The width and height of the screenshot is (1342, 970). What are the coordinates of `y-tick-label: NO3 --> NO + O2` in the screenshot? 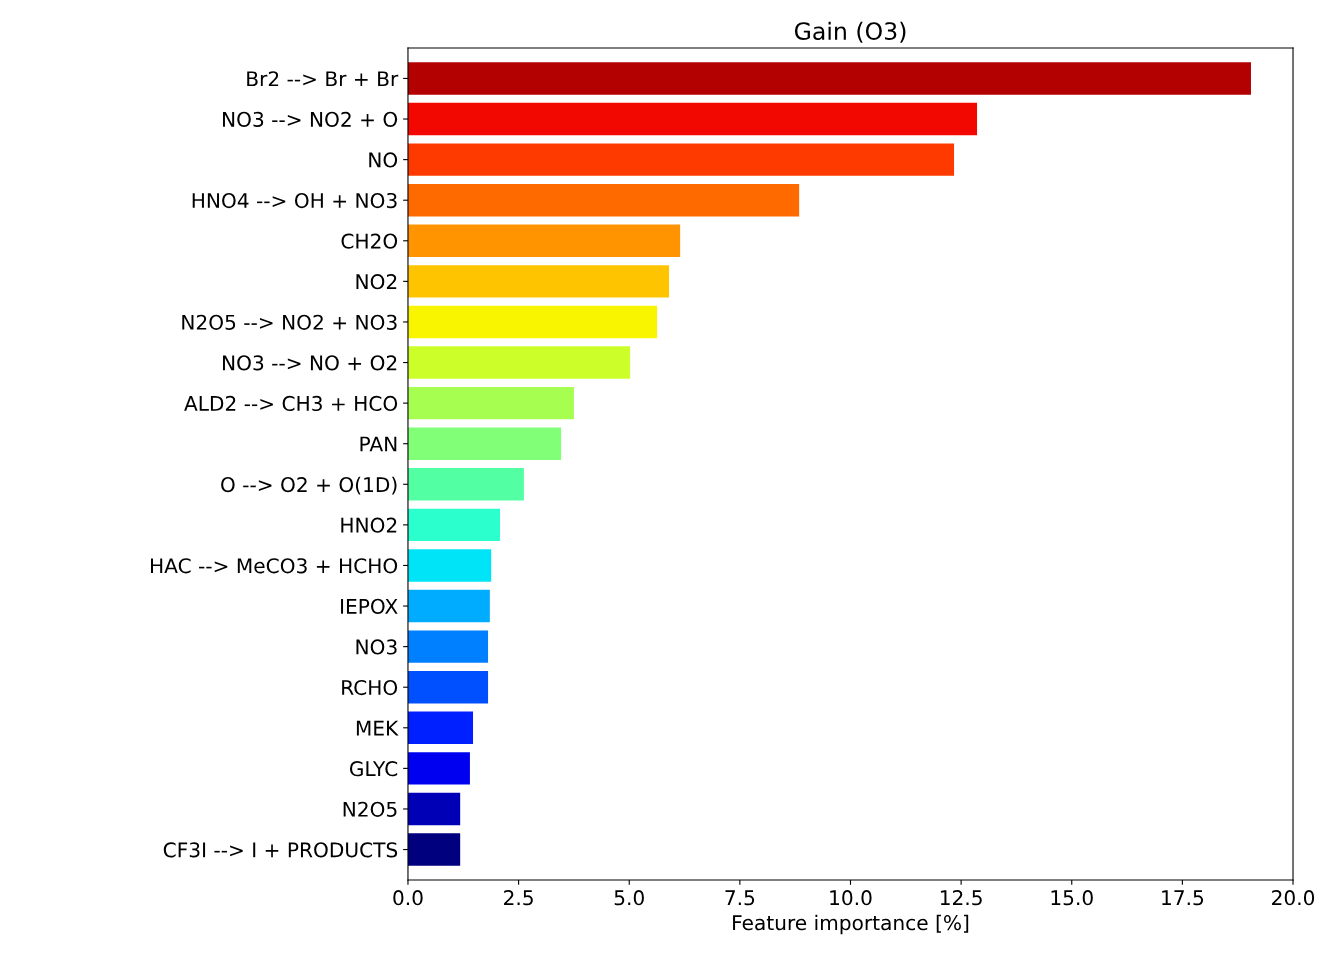 It's located at (310, 363).